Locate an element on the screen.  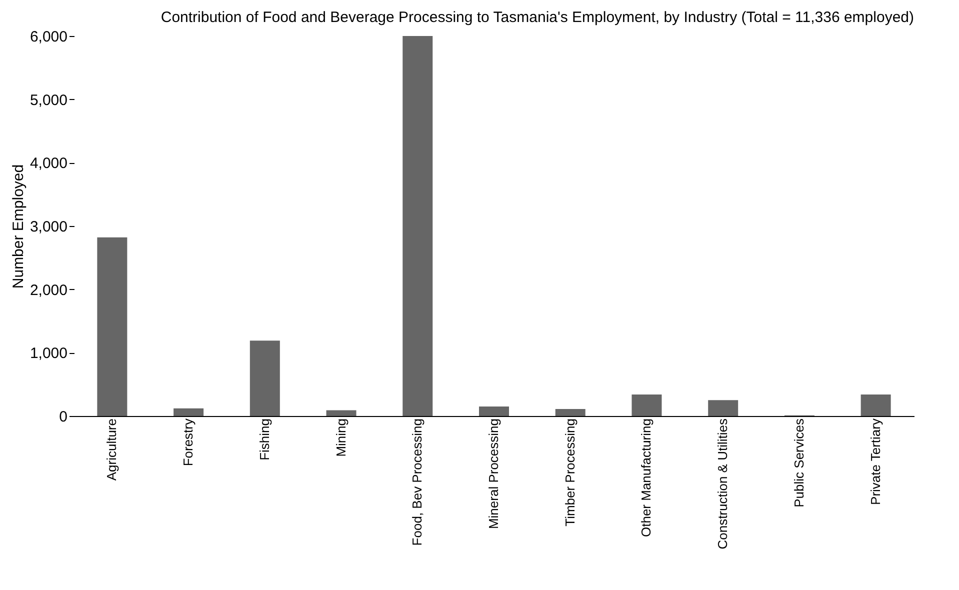
y-tick-label: 2,000 is located at coordinates (49, 290).